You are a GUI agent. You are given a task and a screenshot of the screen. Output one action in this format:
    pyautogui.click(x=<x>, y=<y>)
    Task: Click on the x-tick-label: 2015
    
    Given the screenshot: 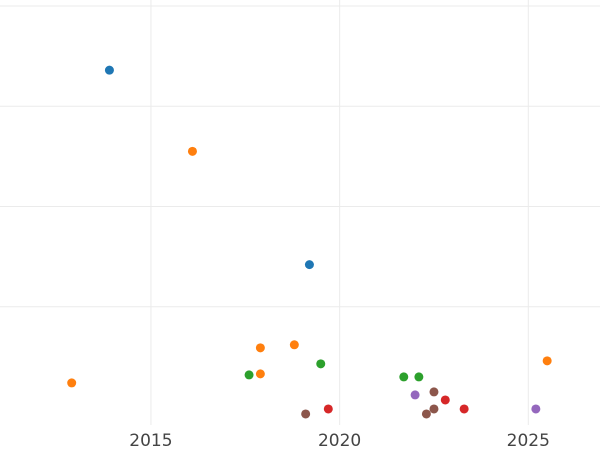 What is the action you would take?
    pyautogui.click(x=150, y=440)
    